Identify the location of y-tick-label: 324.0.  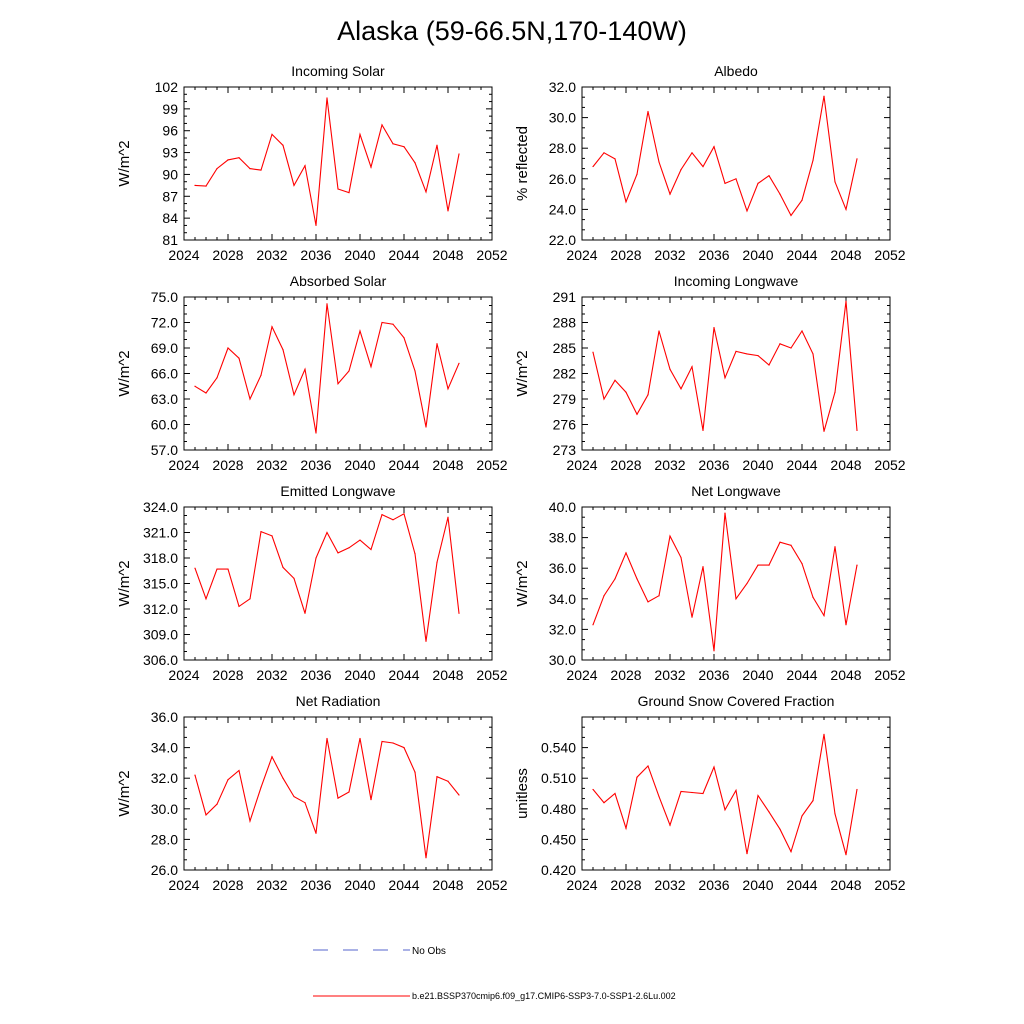
(160, 507).